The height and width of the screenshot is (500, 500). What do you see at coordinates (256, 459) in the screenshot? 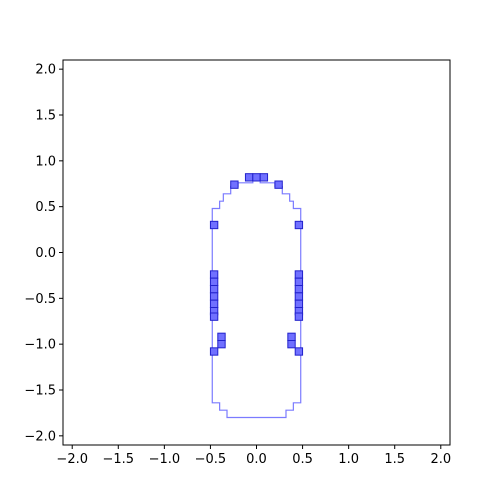
I see `x-tick-label: 0.0` at bounding box center [256, 459].